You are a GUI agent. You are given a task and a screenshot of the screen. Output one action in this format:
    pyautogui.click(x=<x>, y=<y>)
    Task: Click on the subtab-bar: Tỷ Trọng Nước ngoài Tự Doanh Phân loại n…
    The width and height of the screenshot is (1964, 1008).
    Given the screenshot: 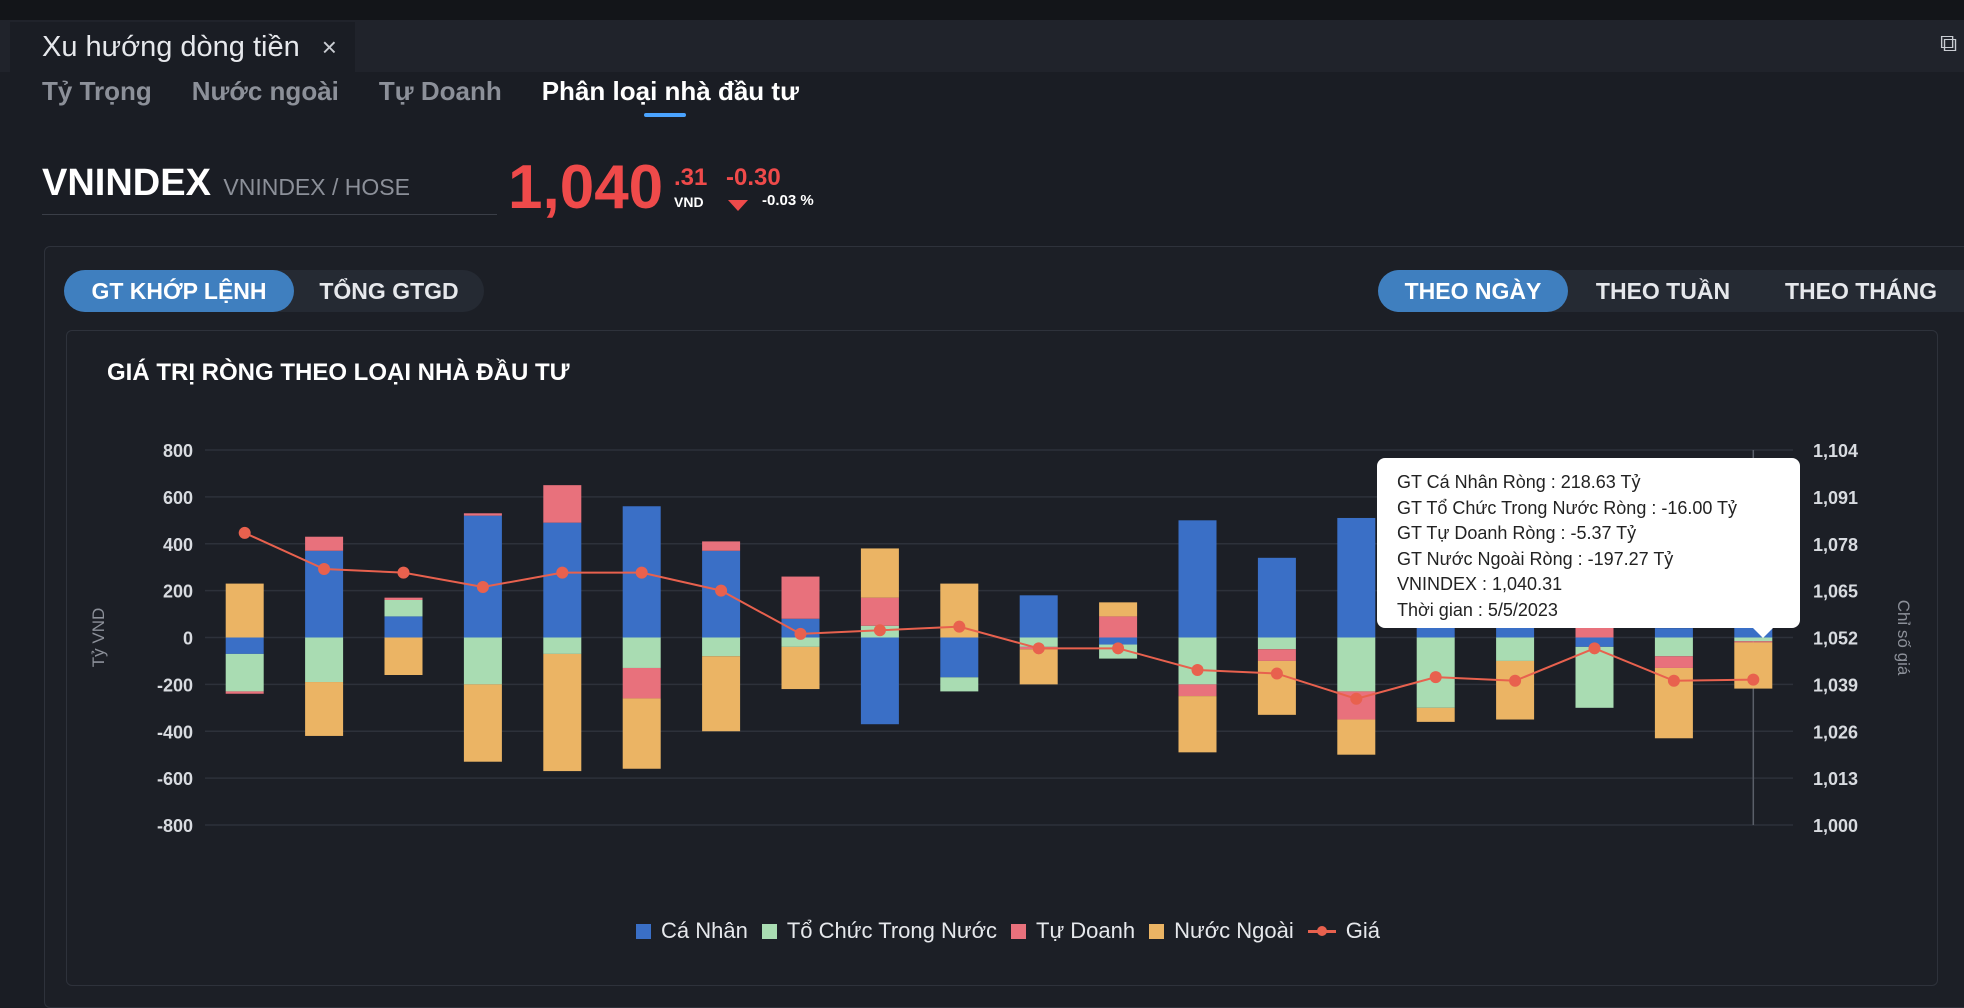 What is the action you would take?
    pyautogui.click(x=440, y=96)
    